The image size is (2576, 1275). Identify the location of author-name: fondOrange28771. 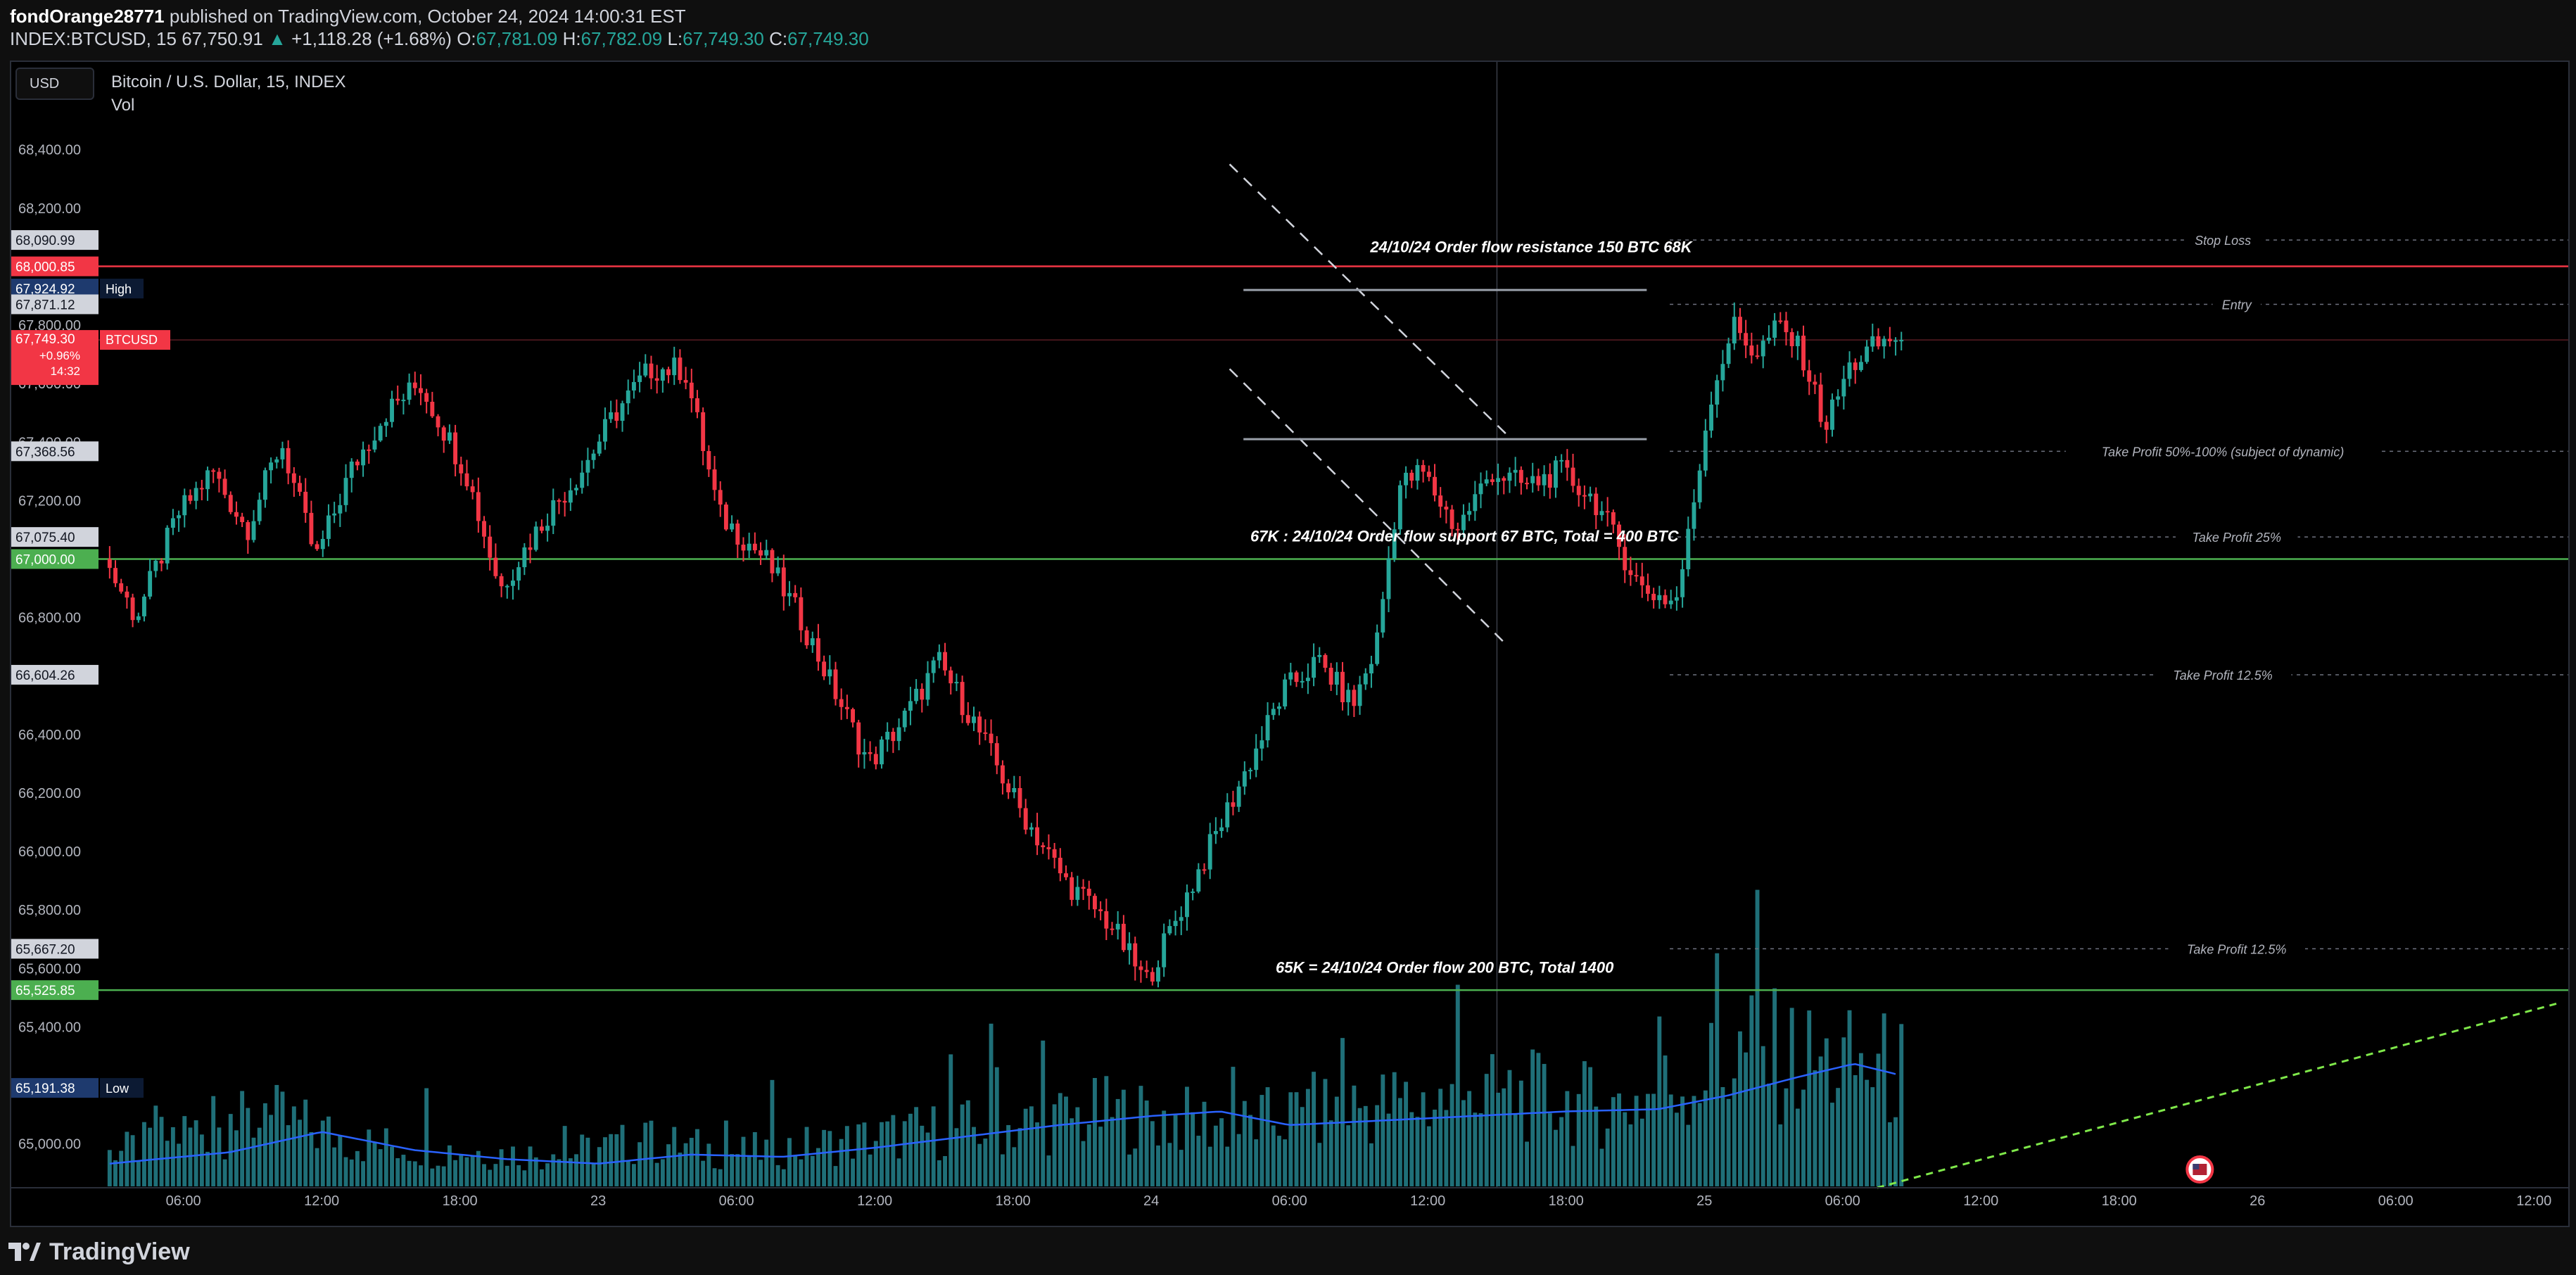
(87, 16).